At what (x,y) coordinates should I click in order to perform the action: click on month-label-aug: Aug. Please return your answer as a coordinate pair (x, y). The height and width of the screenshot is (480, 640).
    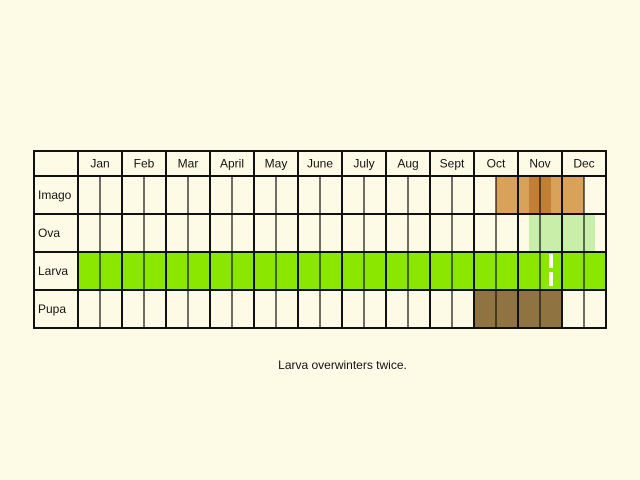
    Looking at the image, I should click on (407, 164).